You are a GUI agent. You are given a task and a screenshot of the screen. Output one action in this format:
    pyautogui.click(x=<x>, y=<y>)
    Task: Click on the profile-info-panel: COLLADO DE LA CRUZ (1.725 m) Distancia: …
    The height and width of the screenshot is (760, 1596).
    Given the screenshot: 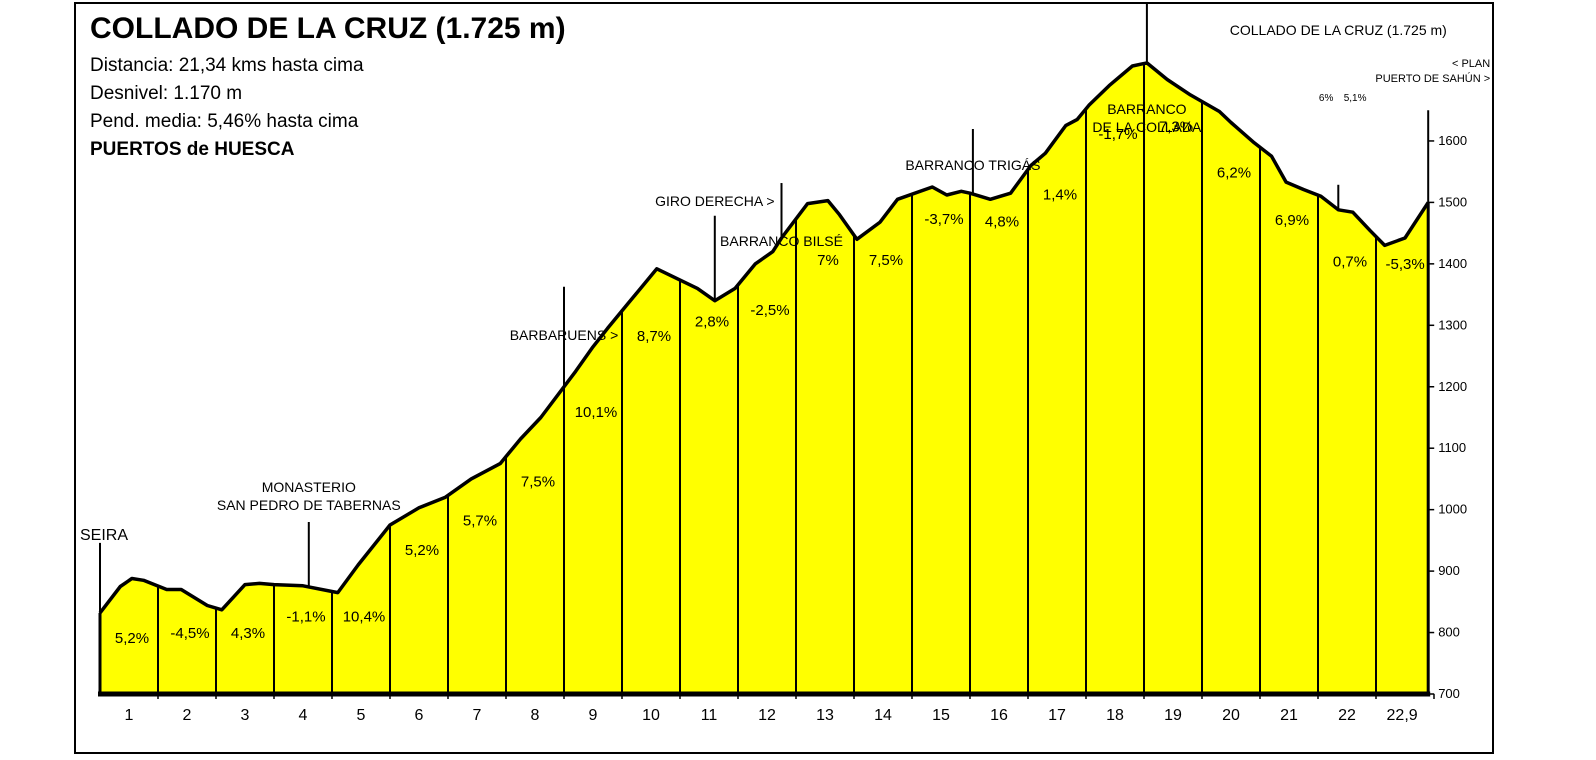 What is the action you would take?
    pyautogui.click(x=328, y=88)
    